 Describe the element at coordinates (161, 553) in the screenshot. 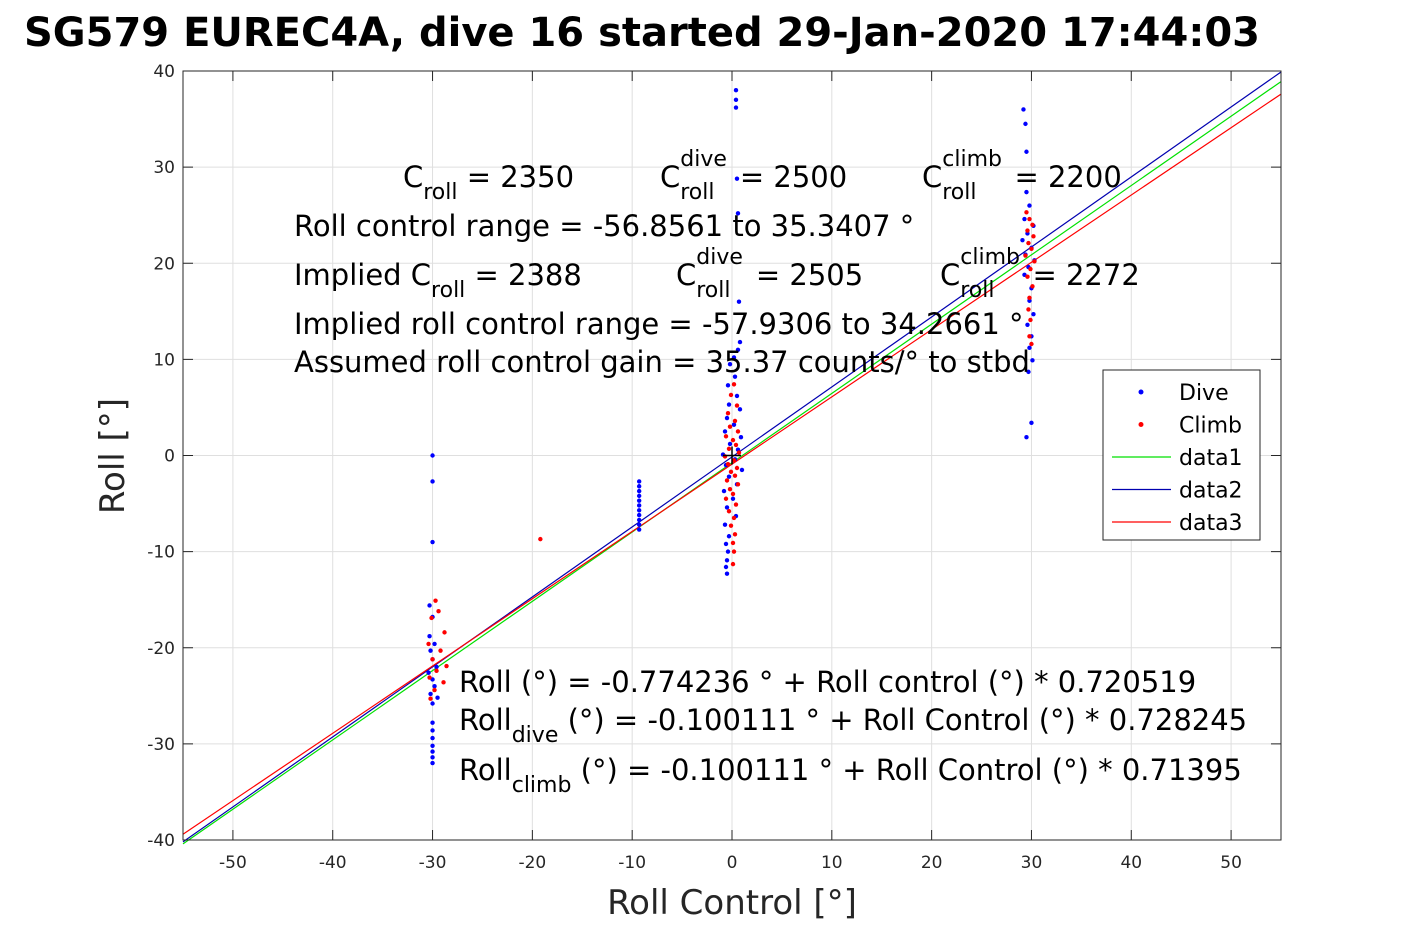

I see `y-tick-label: -10` at that location.